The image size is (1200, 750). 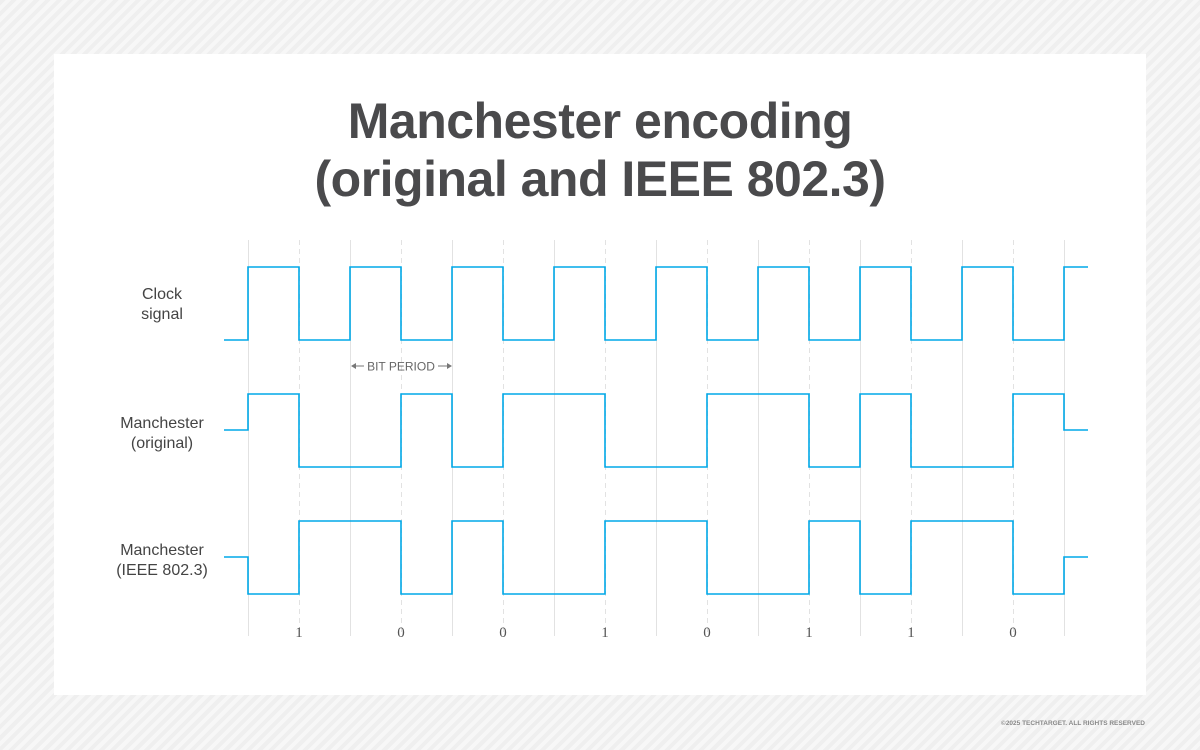 What do you see at coordinates (161, 294) in the screenshot?
I see `label-line: Clock` at bounding box center [161, 294].